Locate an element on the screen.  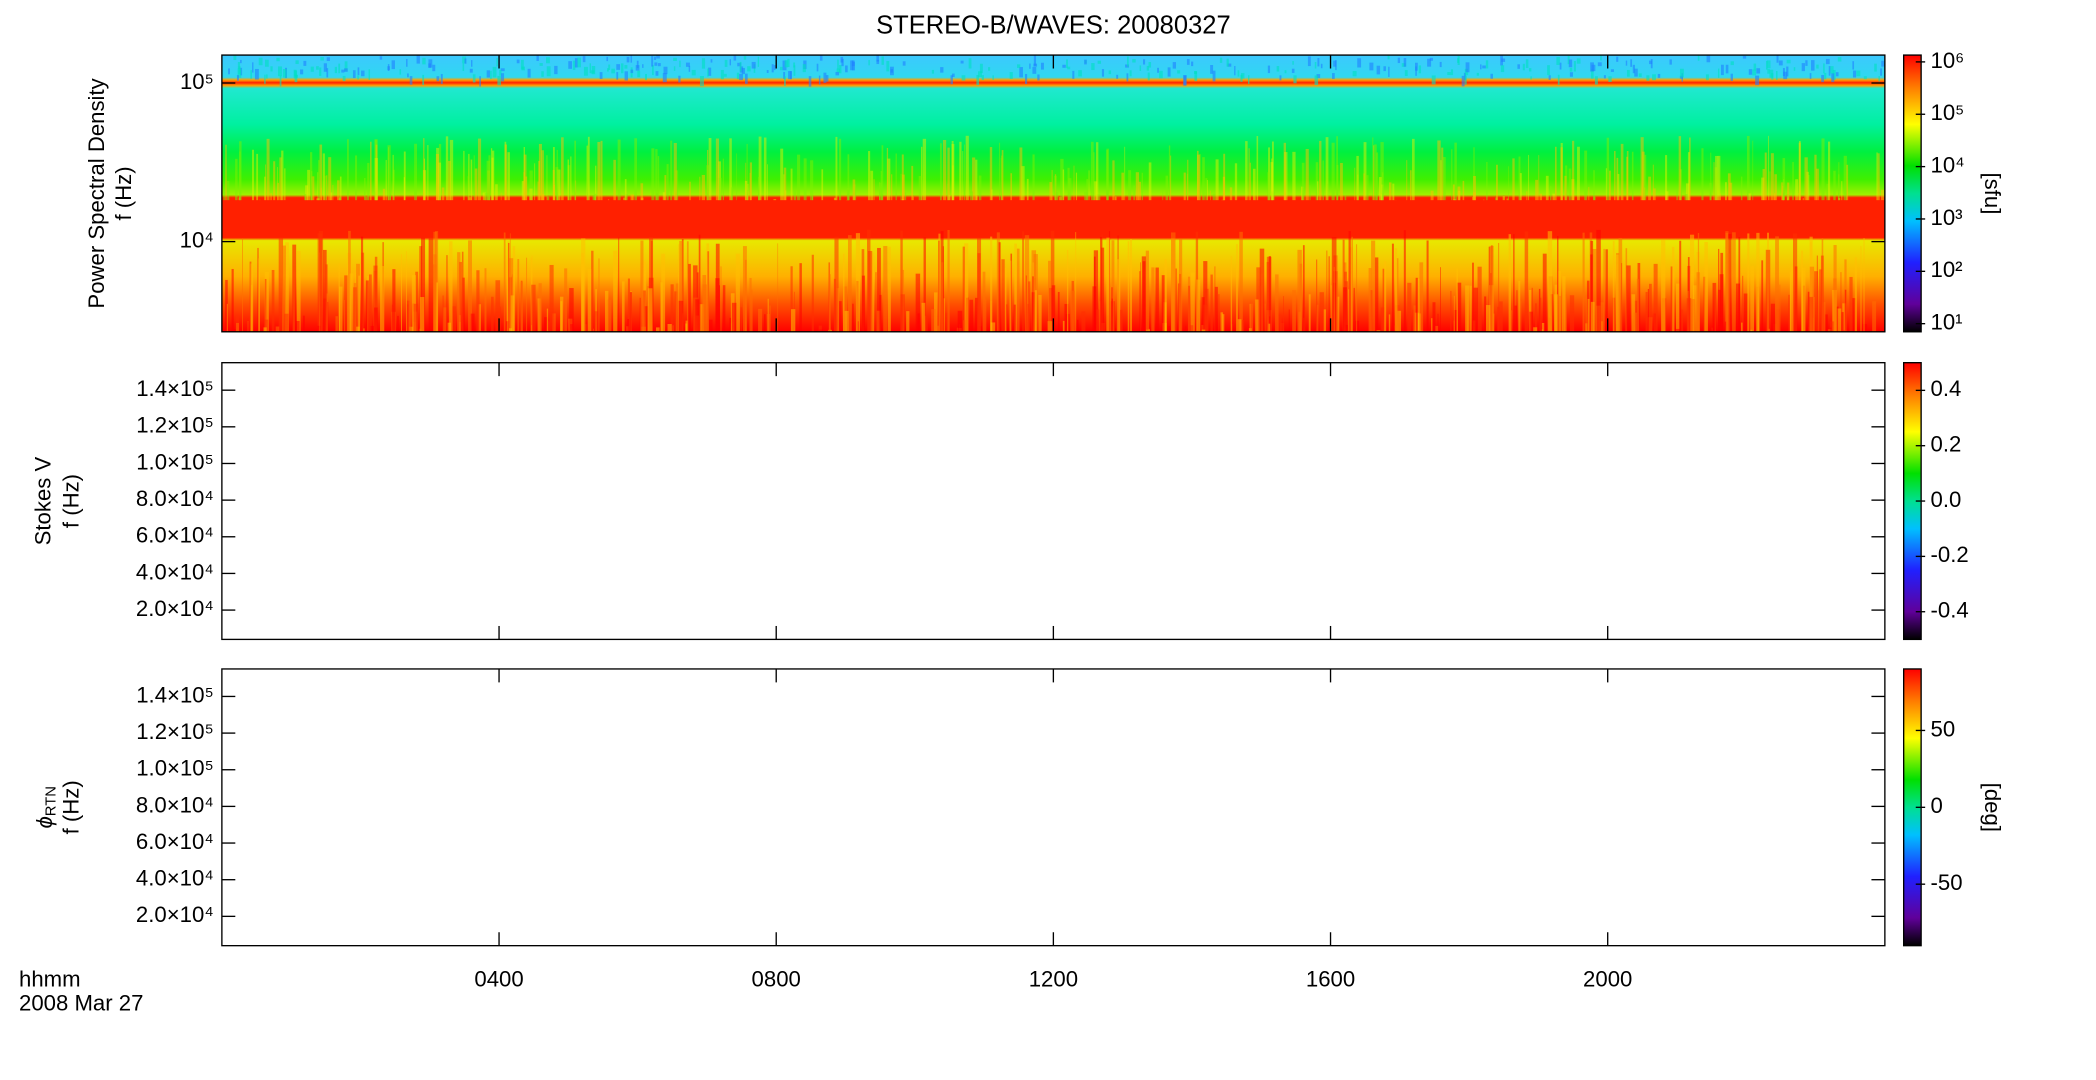
colorbar-label: [sfu] is located at coordinates (1992, 193).